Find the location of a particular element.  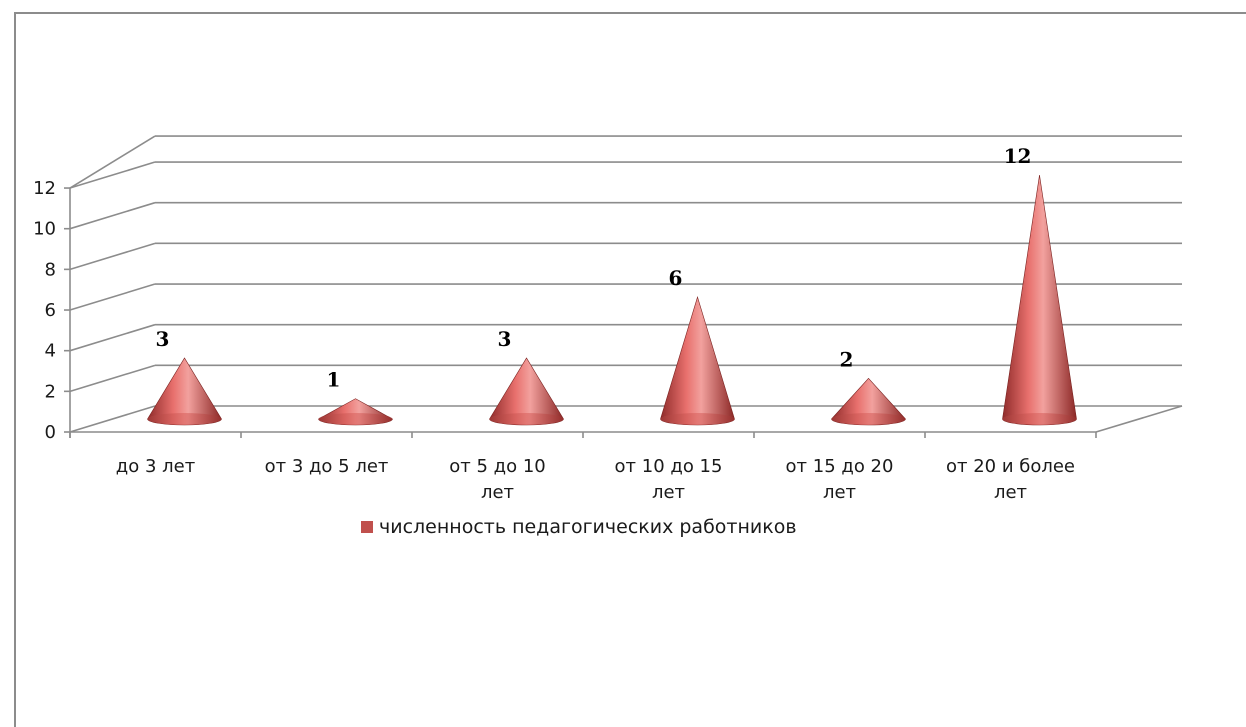

y-tick-label: 8 is located at coordinates (50, 269).